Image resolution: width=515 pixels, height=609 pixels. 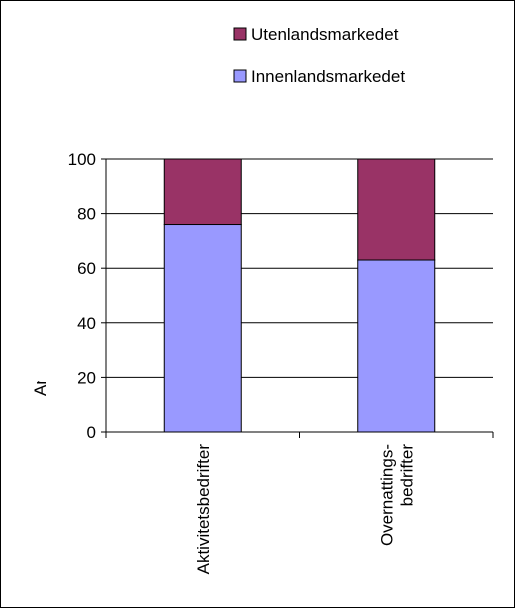 What do you see at coordinates (40, 312) in the screenshot?
I see `y-axis-title: Andel (%) av turistene` at bounding box center [40, 312].